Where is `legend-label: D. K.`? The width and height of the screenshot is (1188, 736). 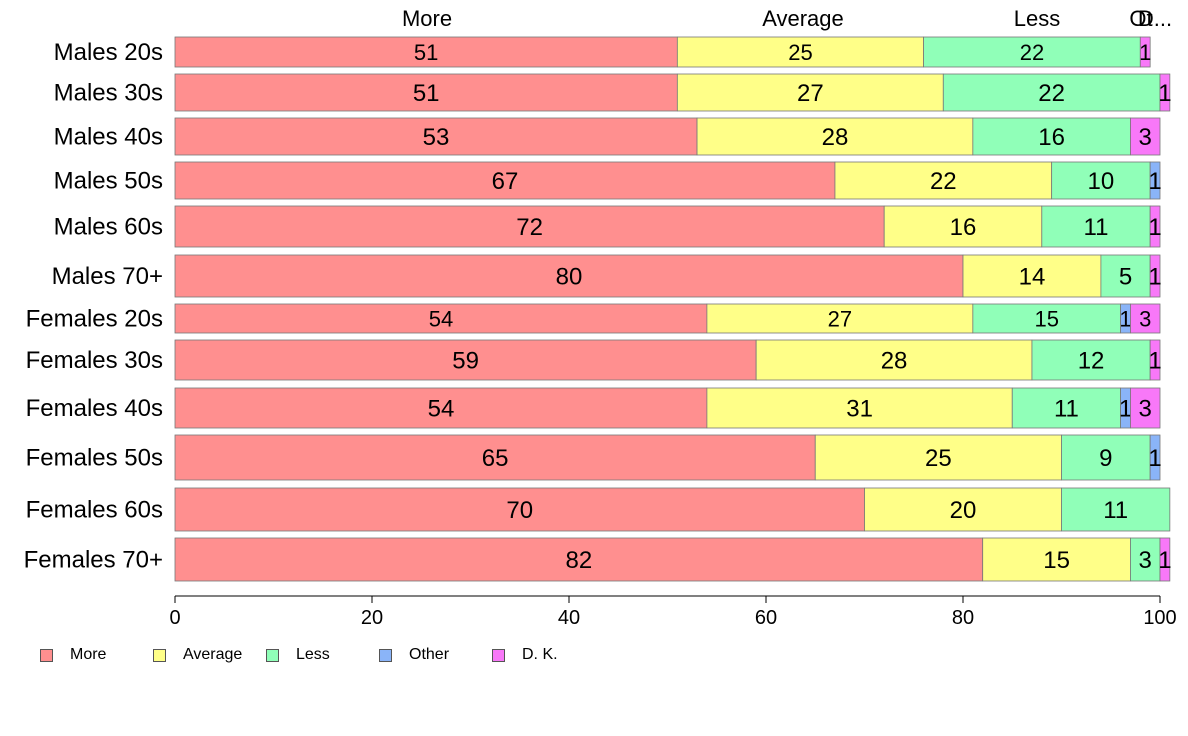 legend-label: D. K. is located at coordinates (540, 654).